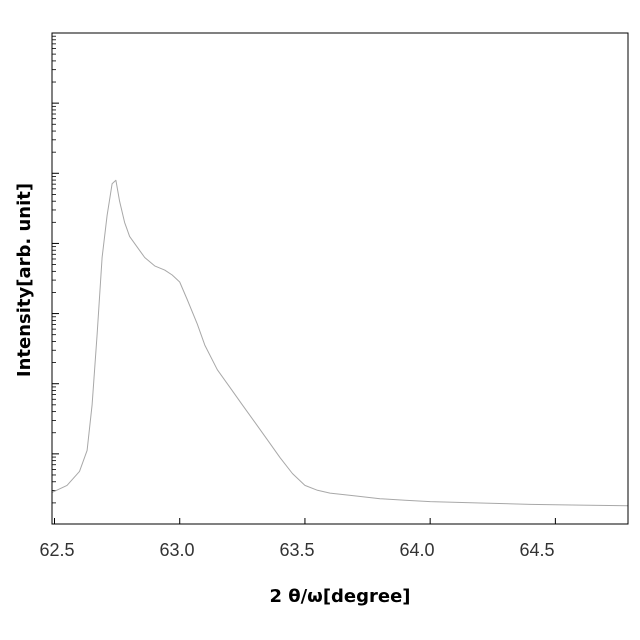 The image size is (640, 640). I want to click on x-tick-label-63-0: 63.0, so click(176, 550).